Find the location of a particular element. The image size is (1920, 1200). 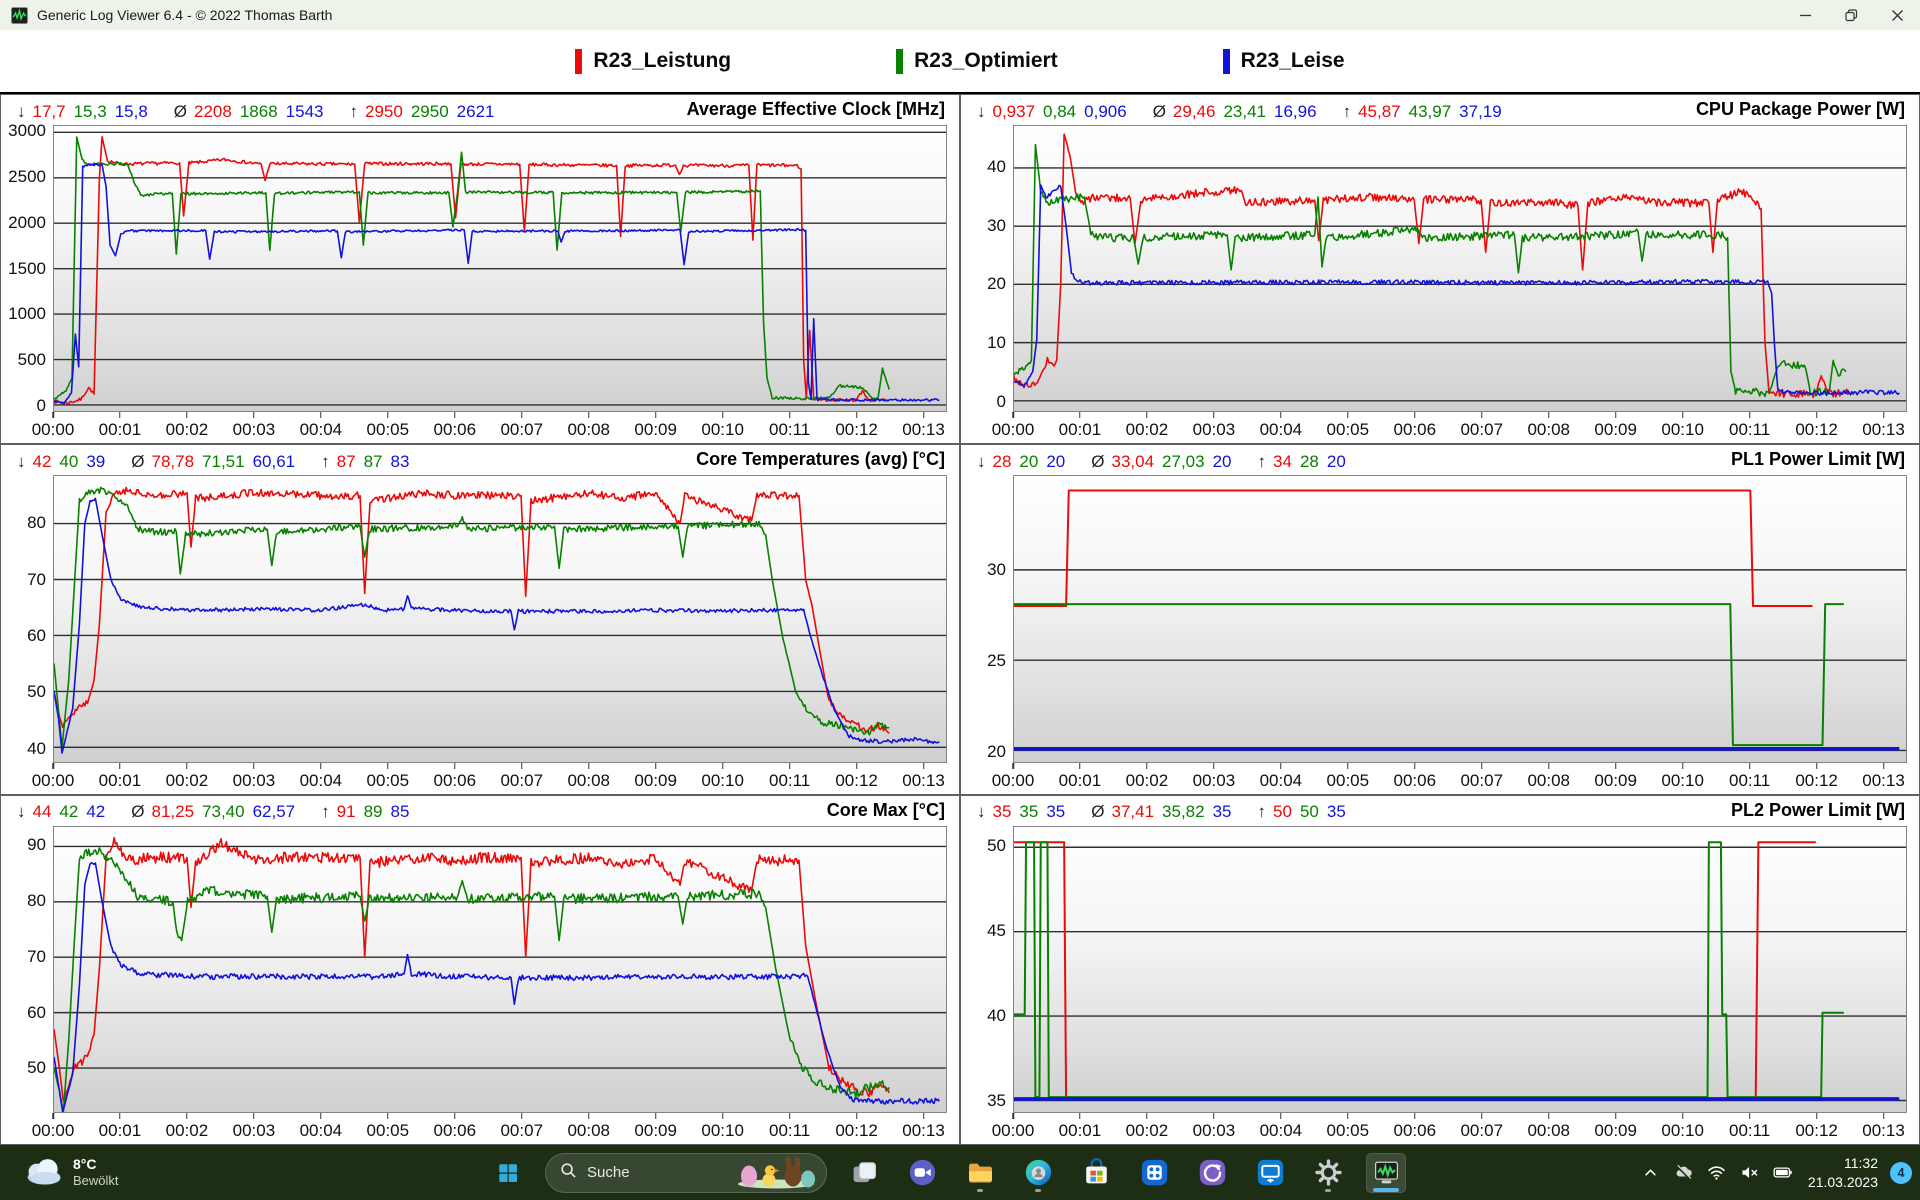

notification-badge: 4 is located at coordinates (1901, 1172).